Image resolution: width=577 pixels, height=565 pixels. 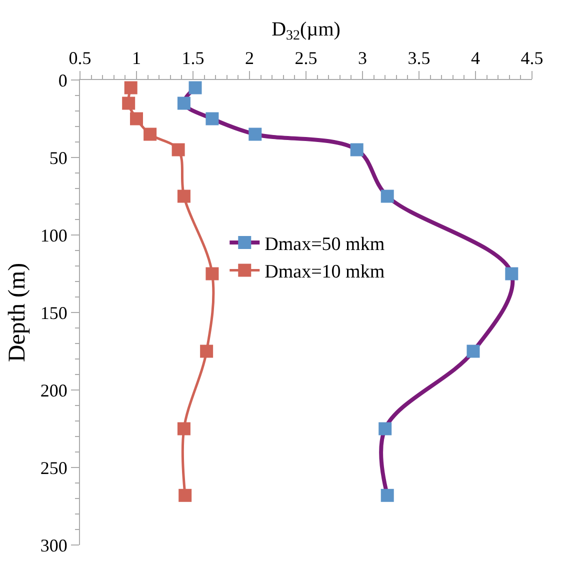 I want to click on x-tick-label: 2, so click(x=249, y=58).